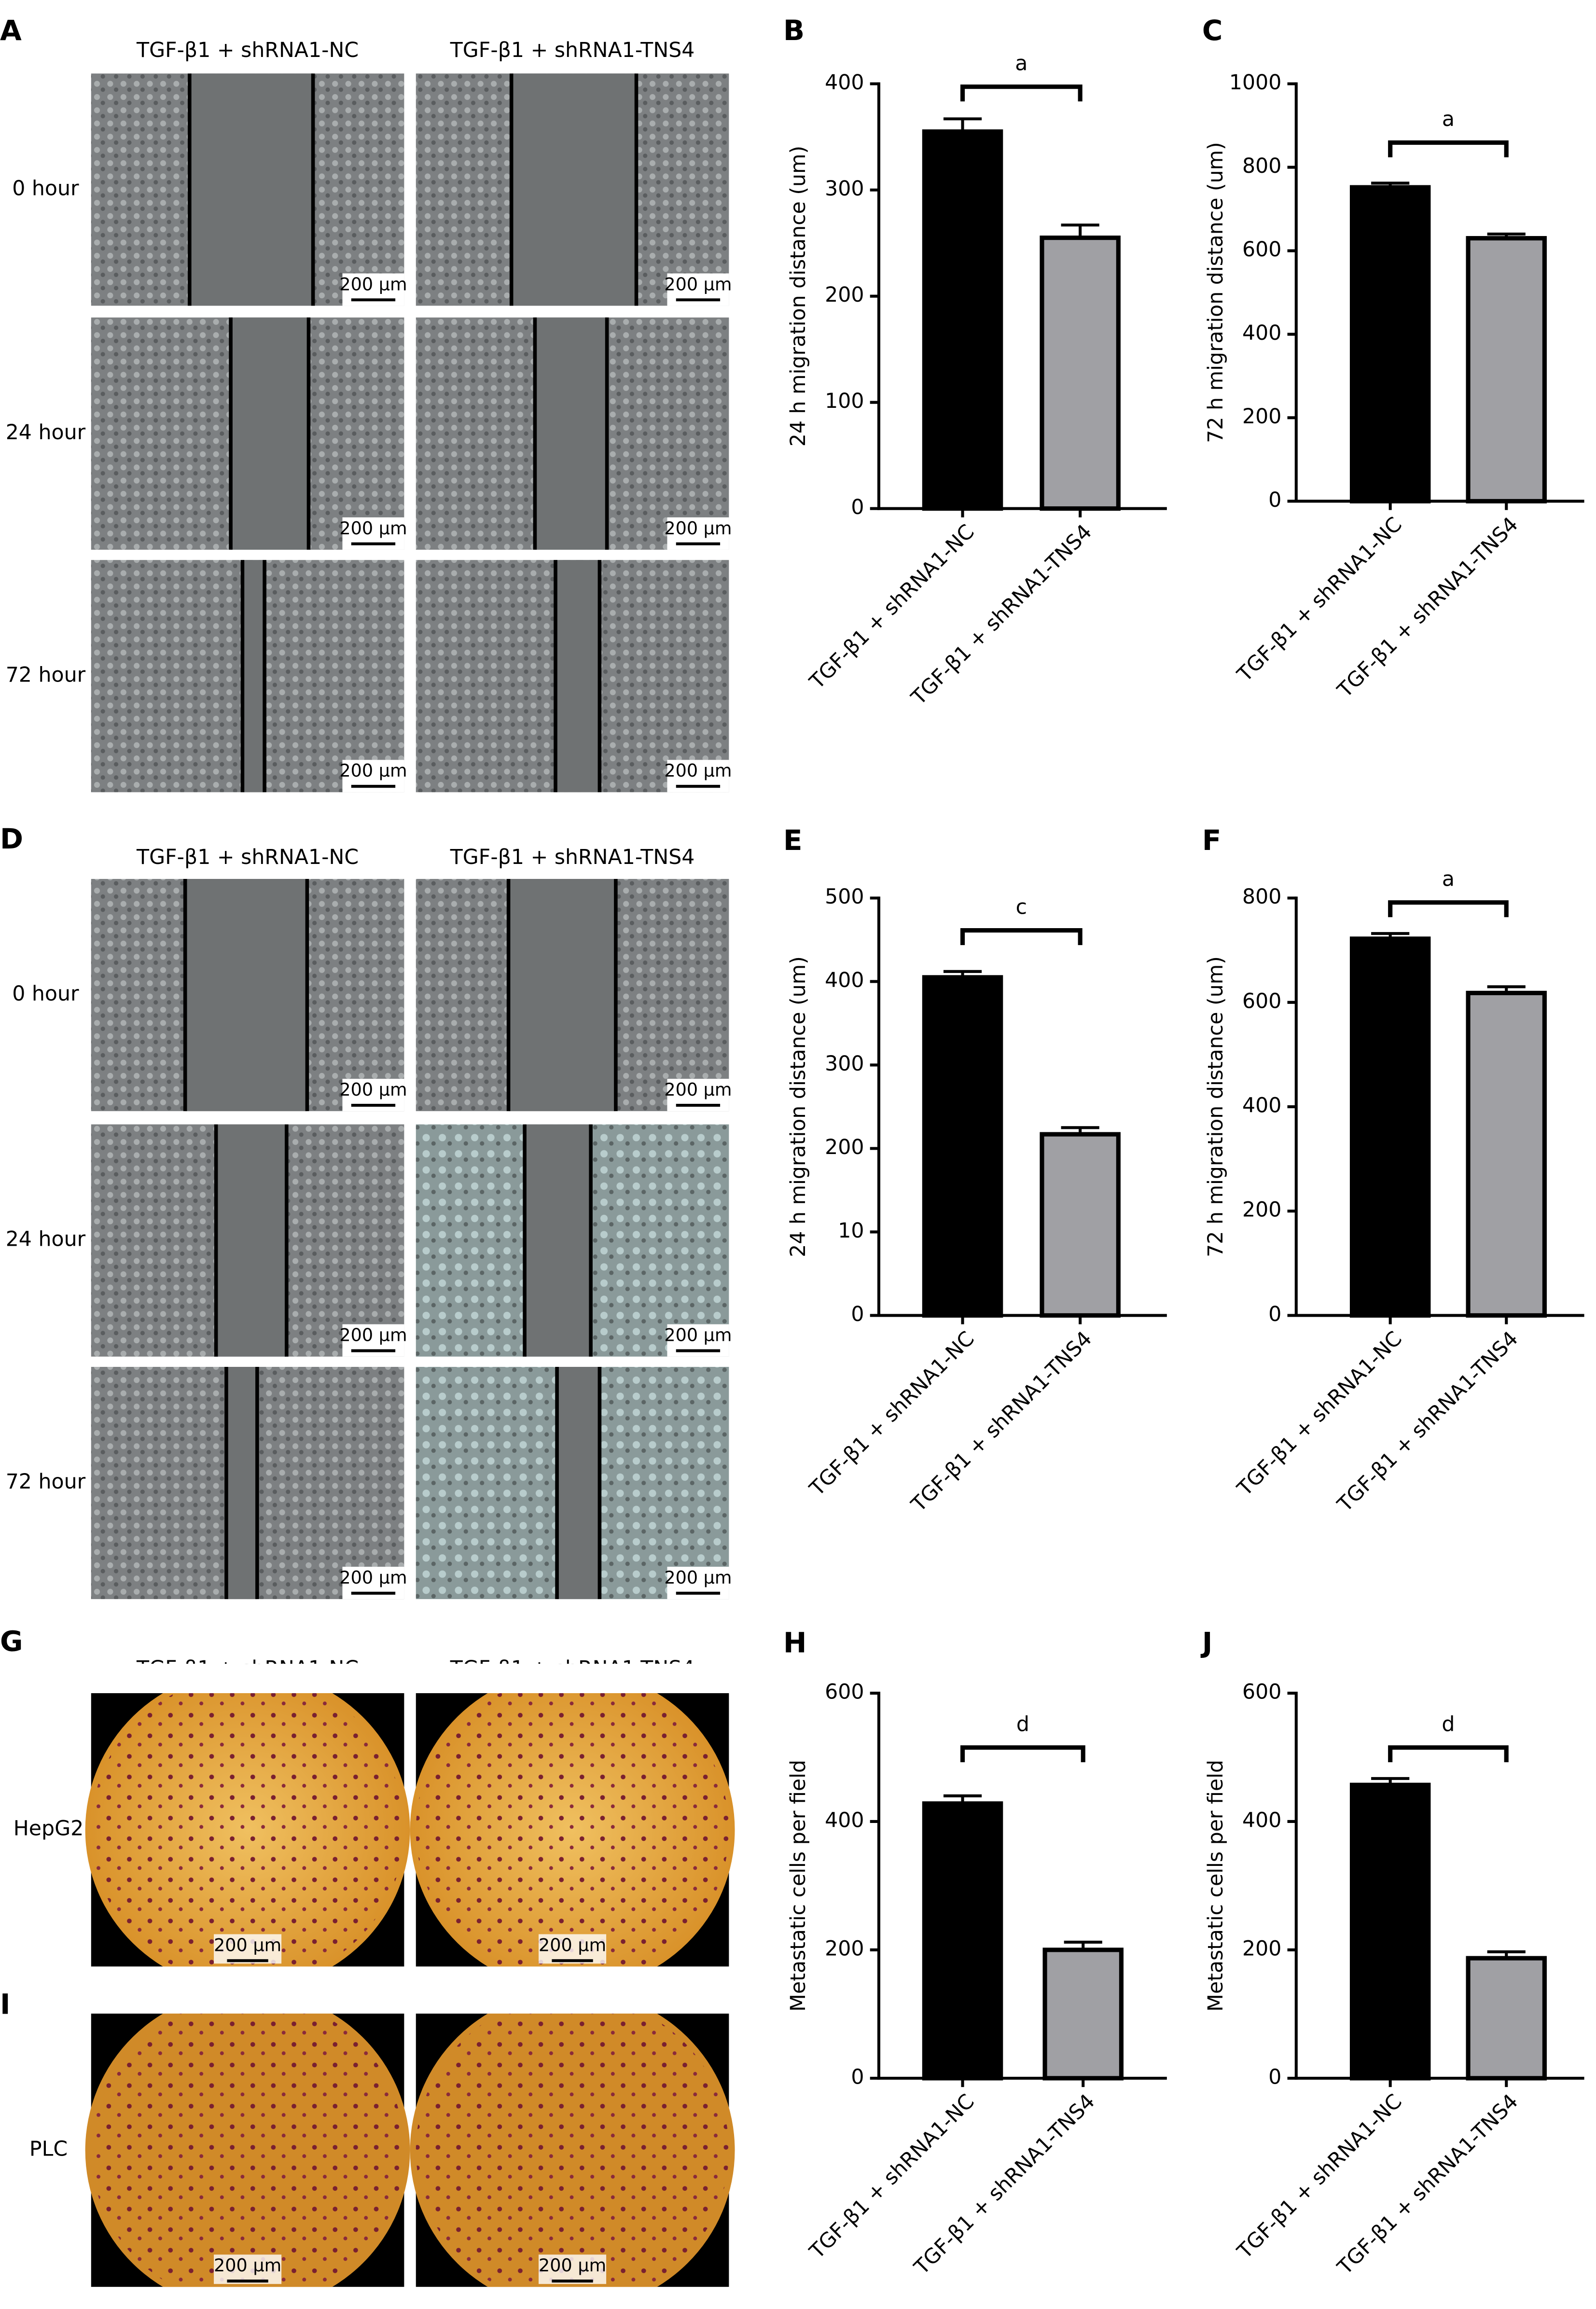 The image size is (1596, 2309). I want to click on significance-label: c, so click(1021, 907).